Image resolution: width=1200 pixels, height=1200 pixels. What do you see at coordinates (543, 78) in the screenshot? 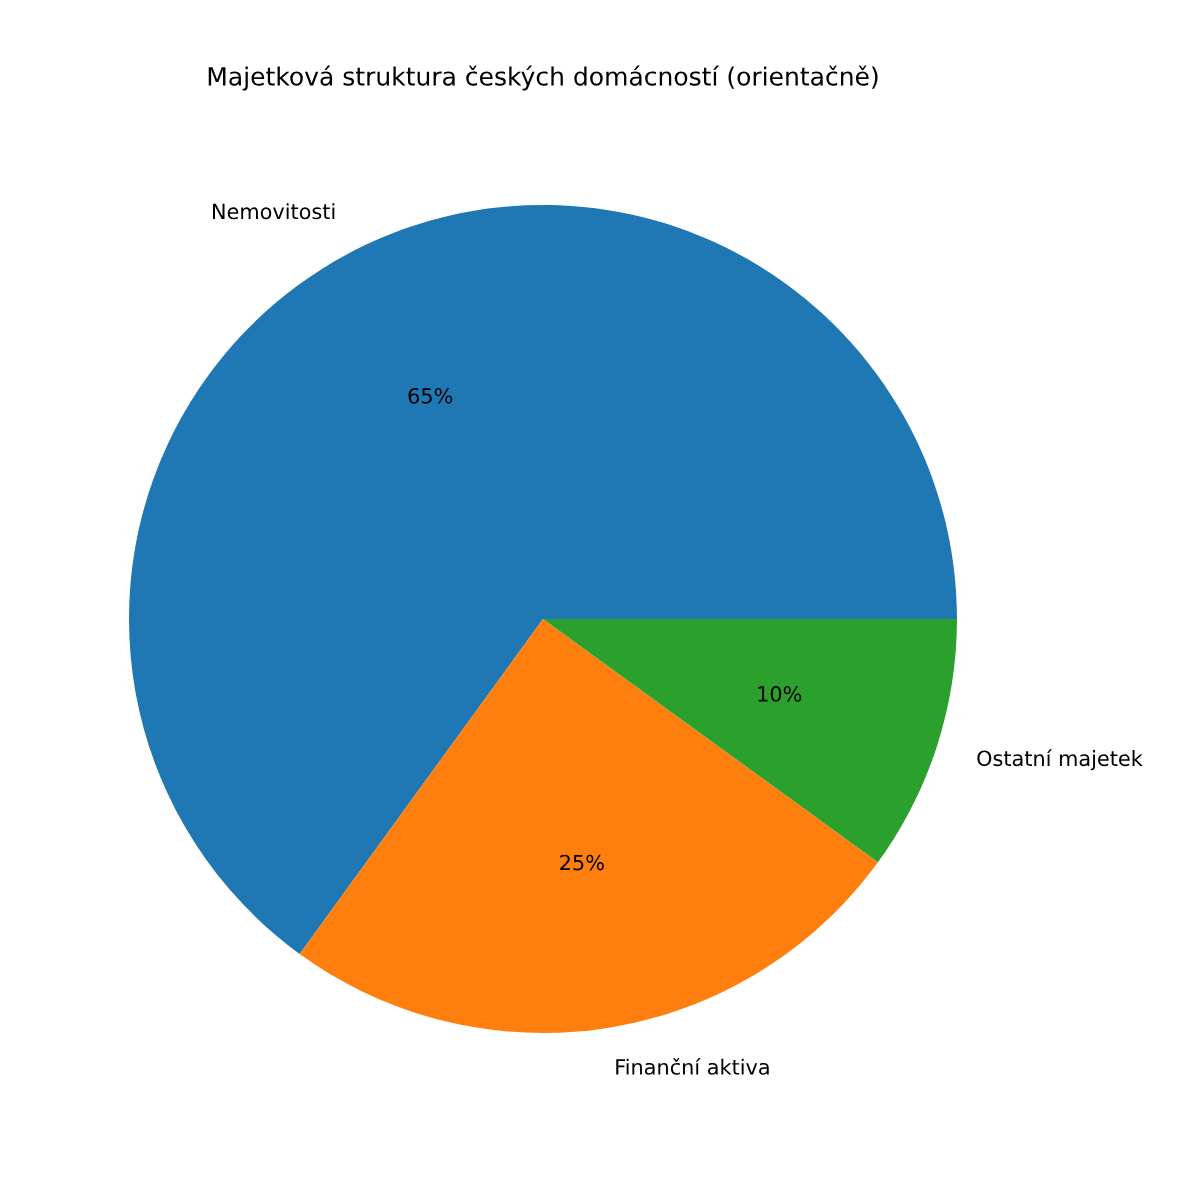
I see `chart-title: Majetková struktura českých domácností (orientačně)` at bounding box center [543, 78].